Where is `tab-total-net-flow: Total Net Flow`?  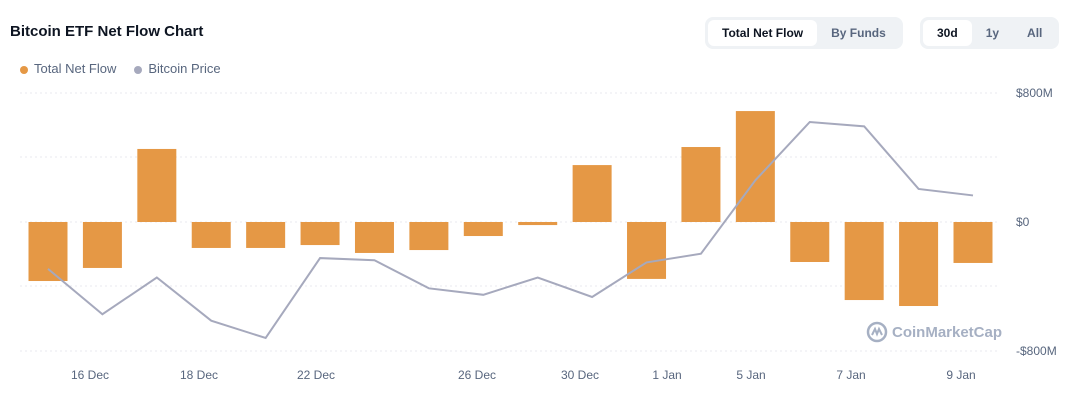 tab-total-net-flow: Total Net Flow is located at coordinates (763, 33).